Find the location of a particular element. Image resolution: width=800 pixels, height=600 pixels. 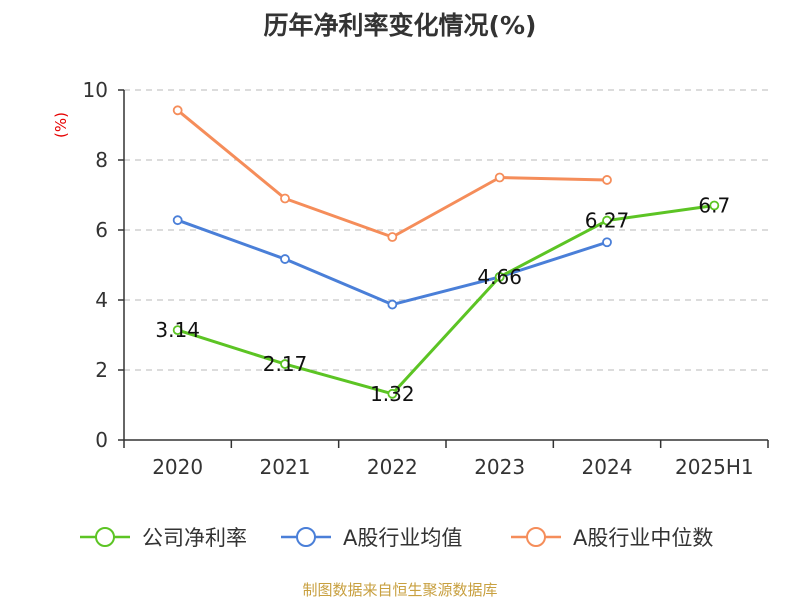

legend-label: A股行业中位数 is located at coordinates (643, 538).